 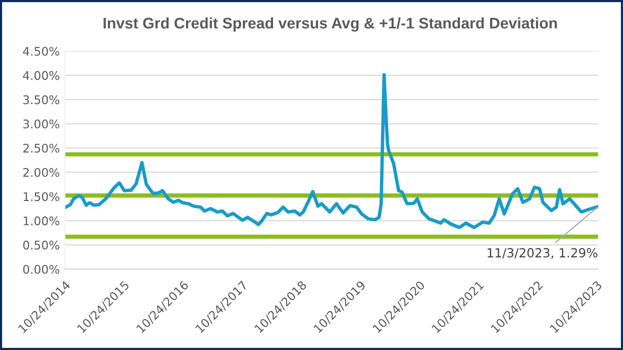 I want to click on y-tick-label: 0.00%, so click(x=41, y=269).